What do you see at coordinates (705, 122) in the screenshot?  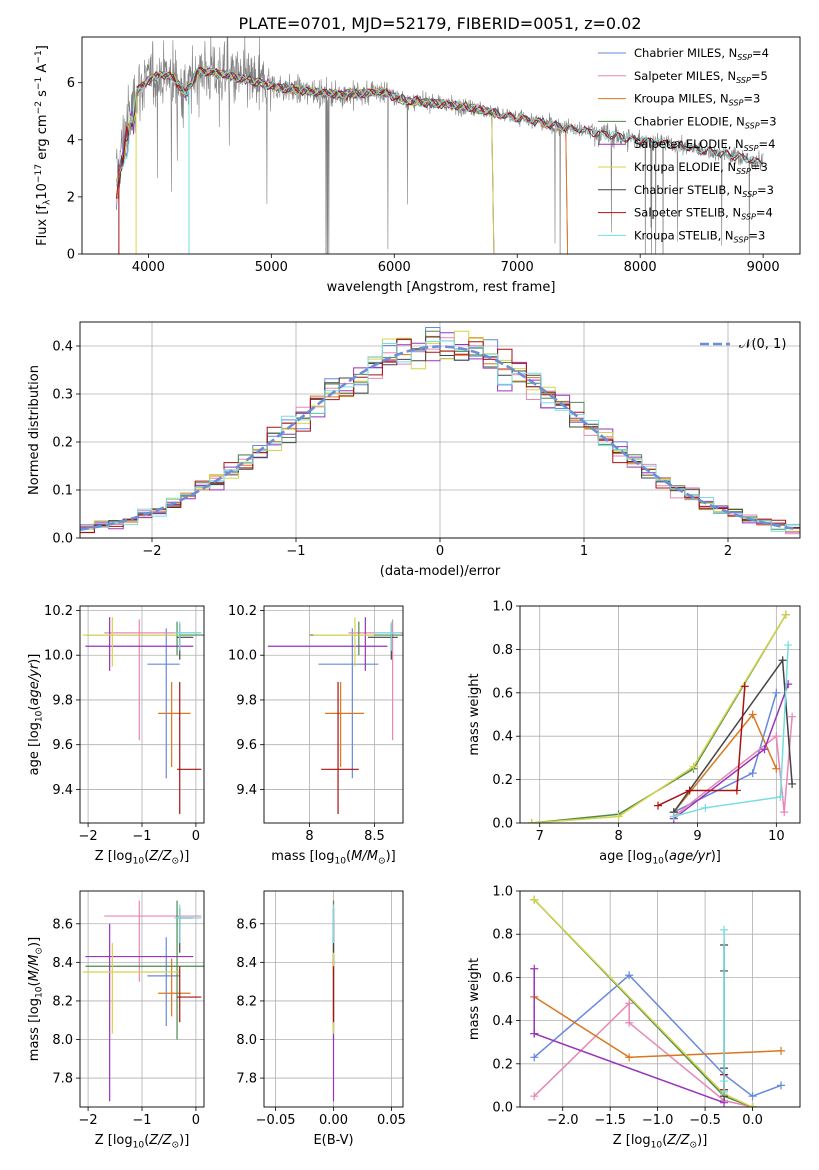 I see `legend-entry: Chabrier ELODIE, NSSP=3` at bounding box center [705, 122].